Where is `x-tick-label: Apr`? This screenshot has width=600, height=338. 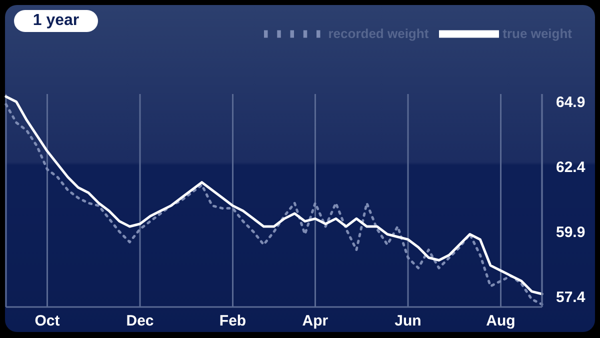 x-tick-label: Apr is located at coordinates (315, 321).